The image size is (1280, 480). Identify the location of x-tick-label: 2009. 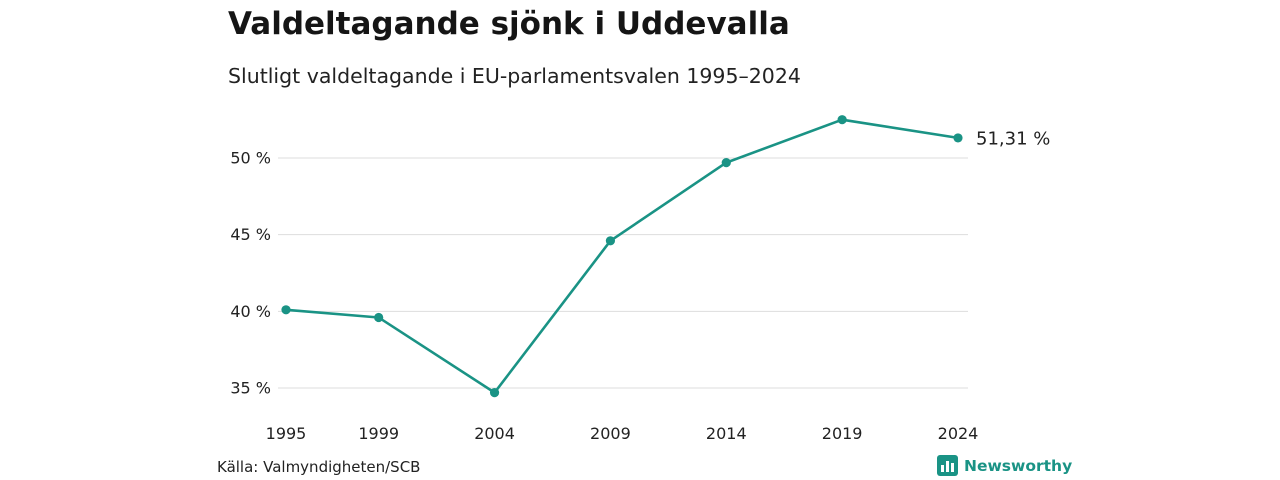
(610, 433).